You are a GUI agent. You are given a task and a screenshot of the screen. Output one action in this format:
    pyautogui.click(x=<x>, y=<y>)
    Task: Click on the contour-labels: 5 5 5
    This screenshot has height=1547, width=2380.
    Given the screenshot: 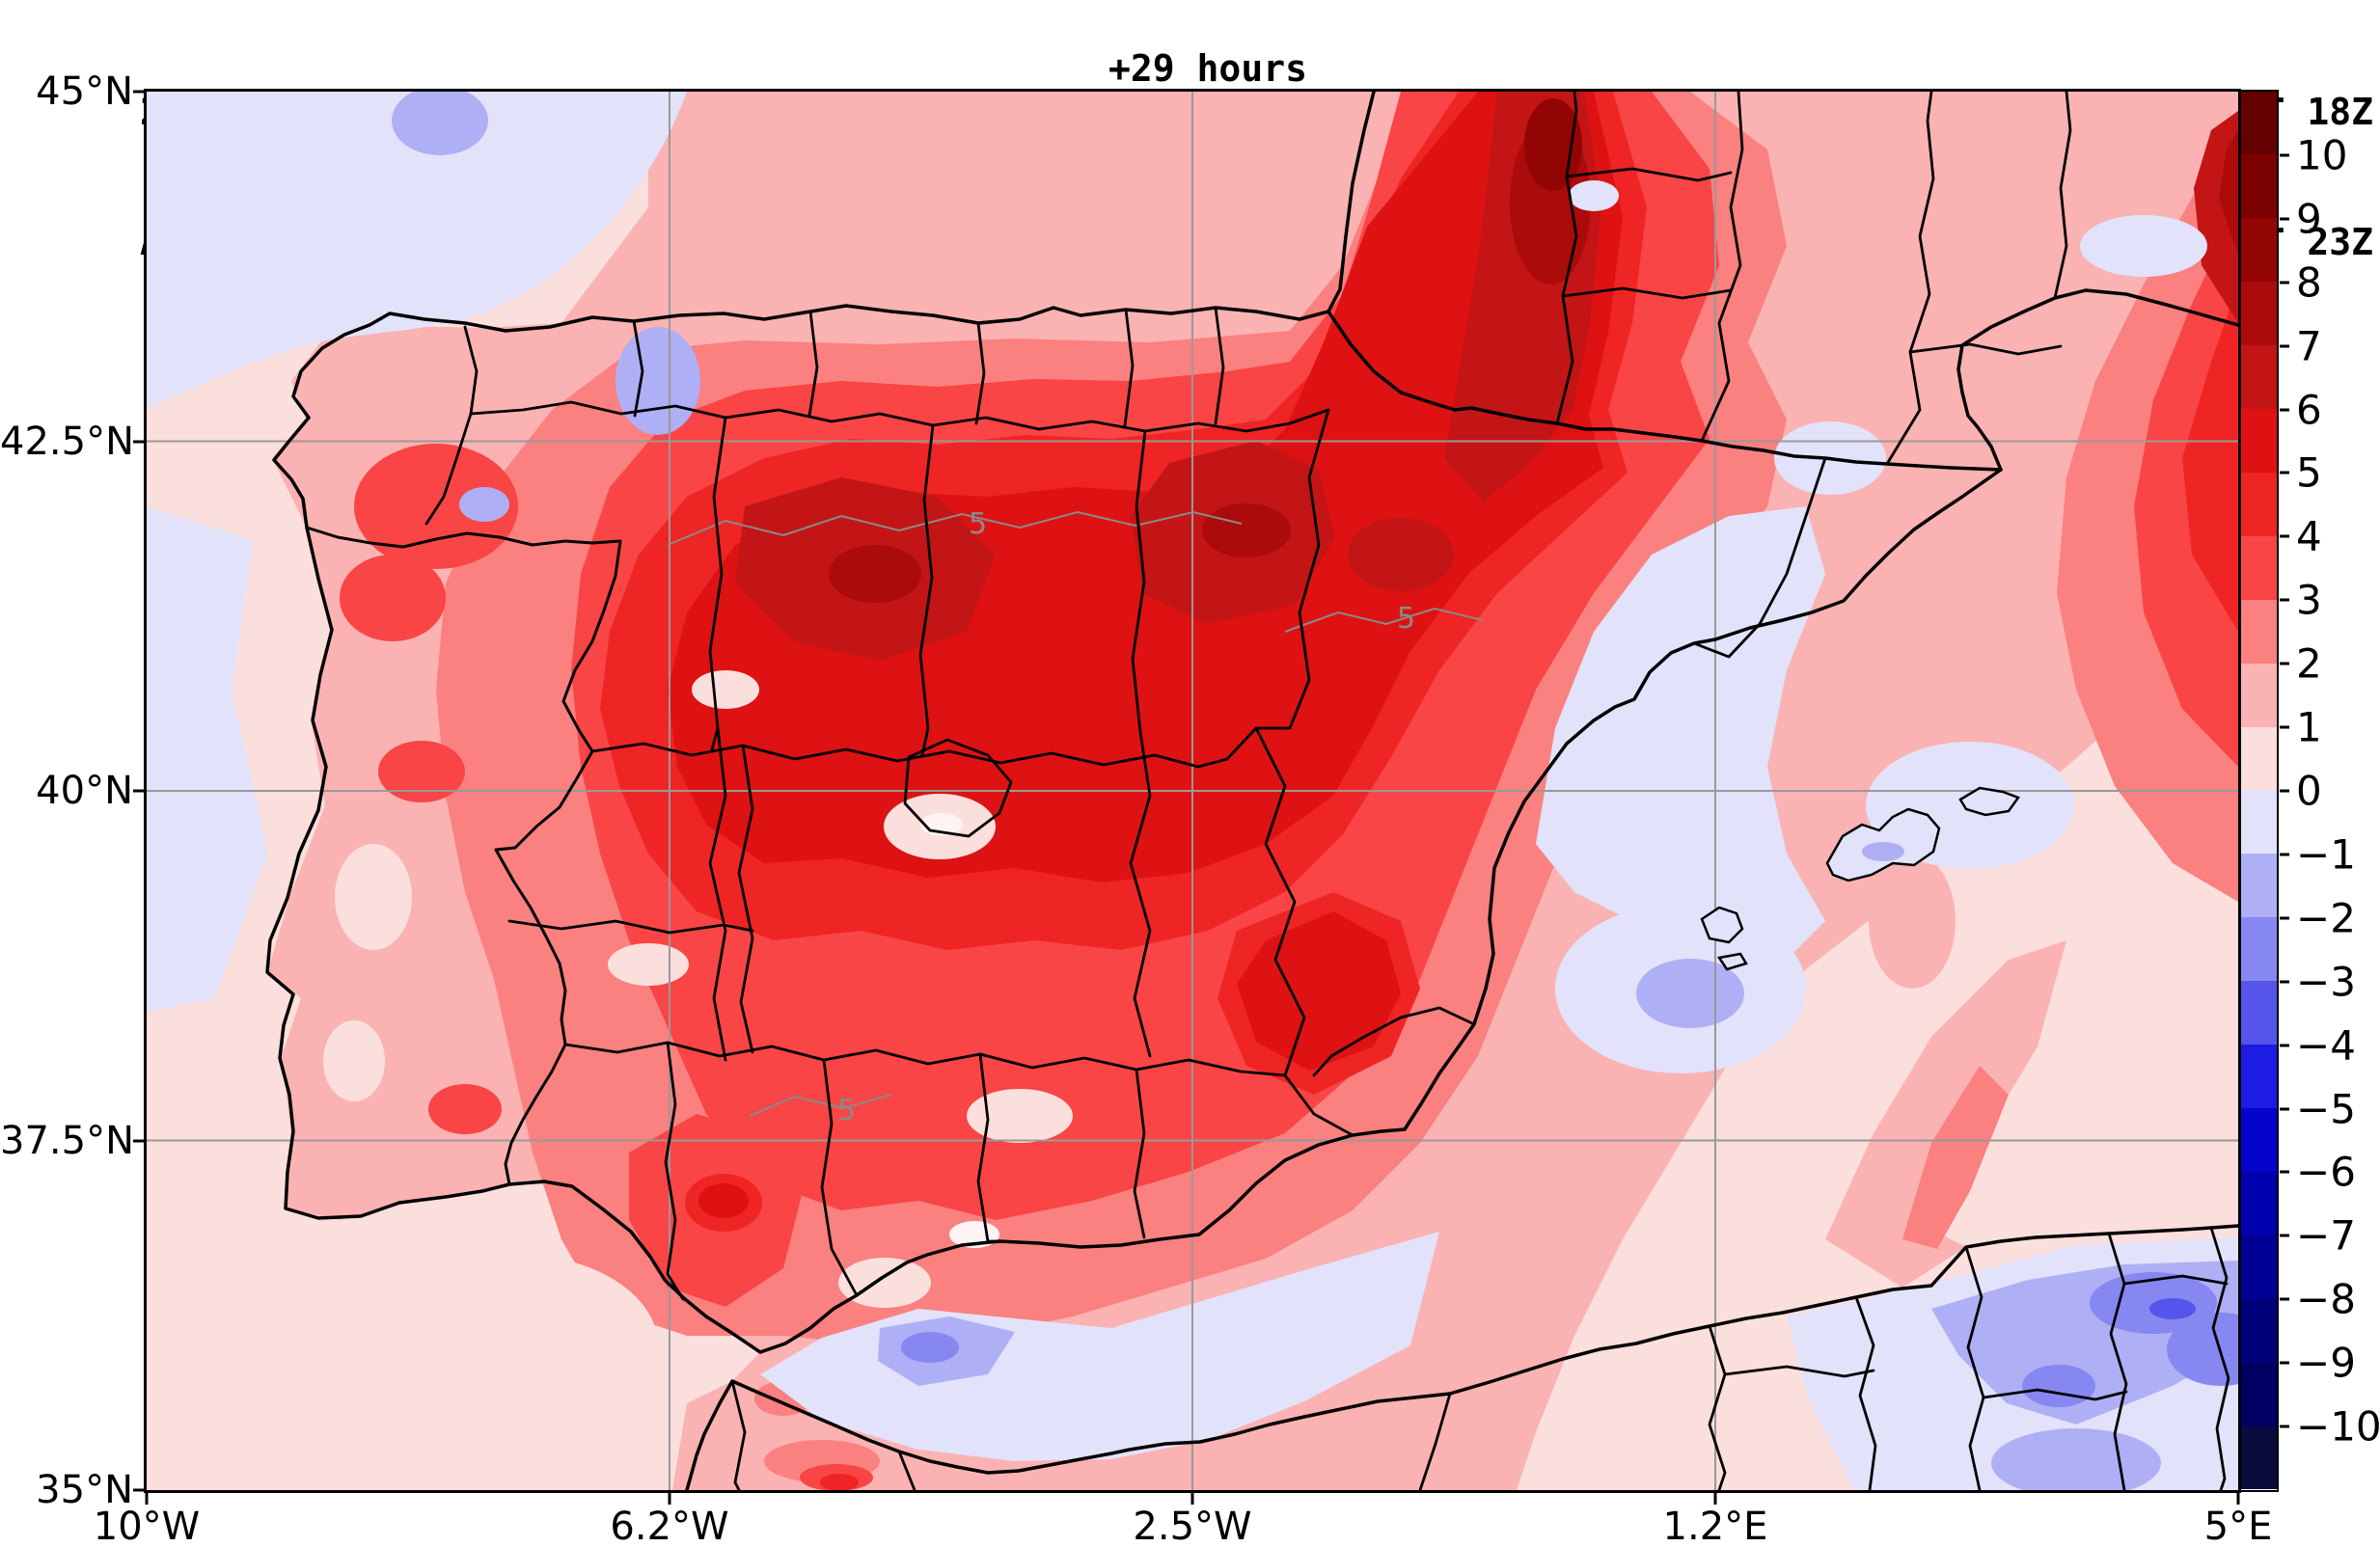 What is the action you would take?
    pyautogui.click(x=1126, y=817)
    